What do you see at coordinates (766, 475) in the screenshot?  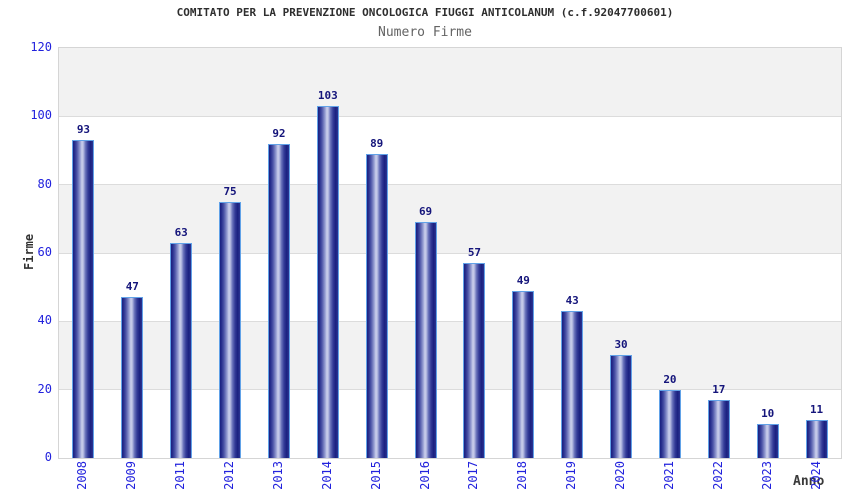 I see `x-tick-label-2023: 2023` at bounding box center [766, 475].